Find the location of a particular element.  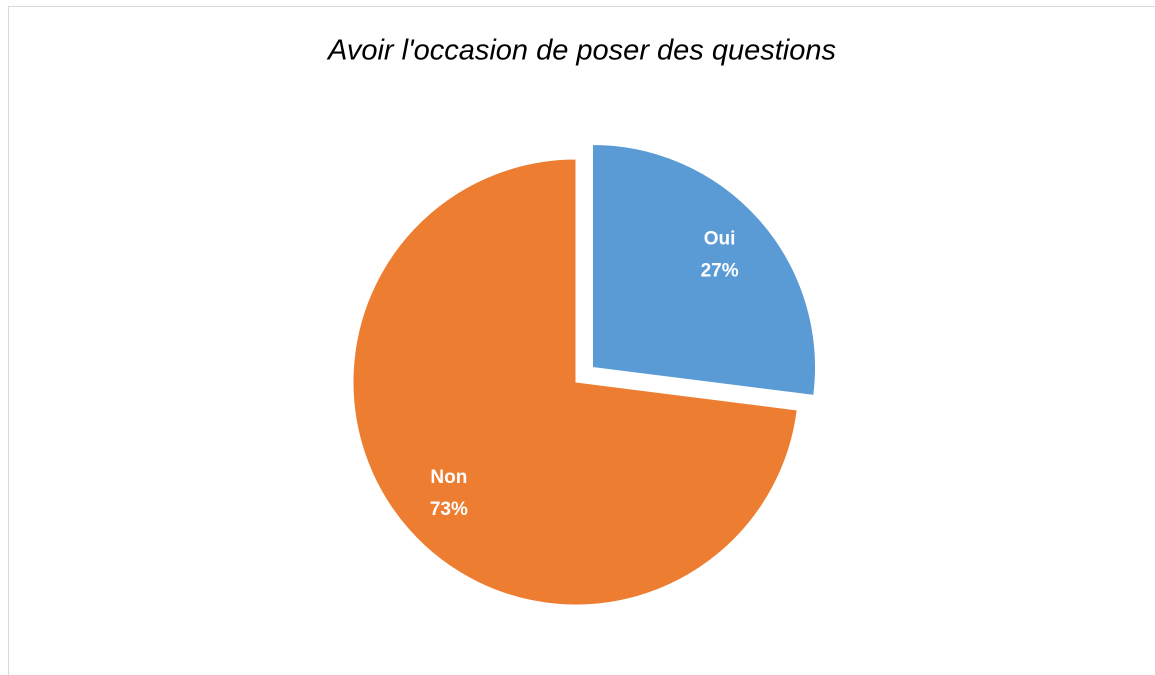

pie-slice is located at coordinates (704, 269).